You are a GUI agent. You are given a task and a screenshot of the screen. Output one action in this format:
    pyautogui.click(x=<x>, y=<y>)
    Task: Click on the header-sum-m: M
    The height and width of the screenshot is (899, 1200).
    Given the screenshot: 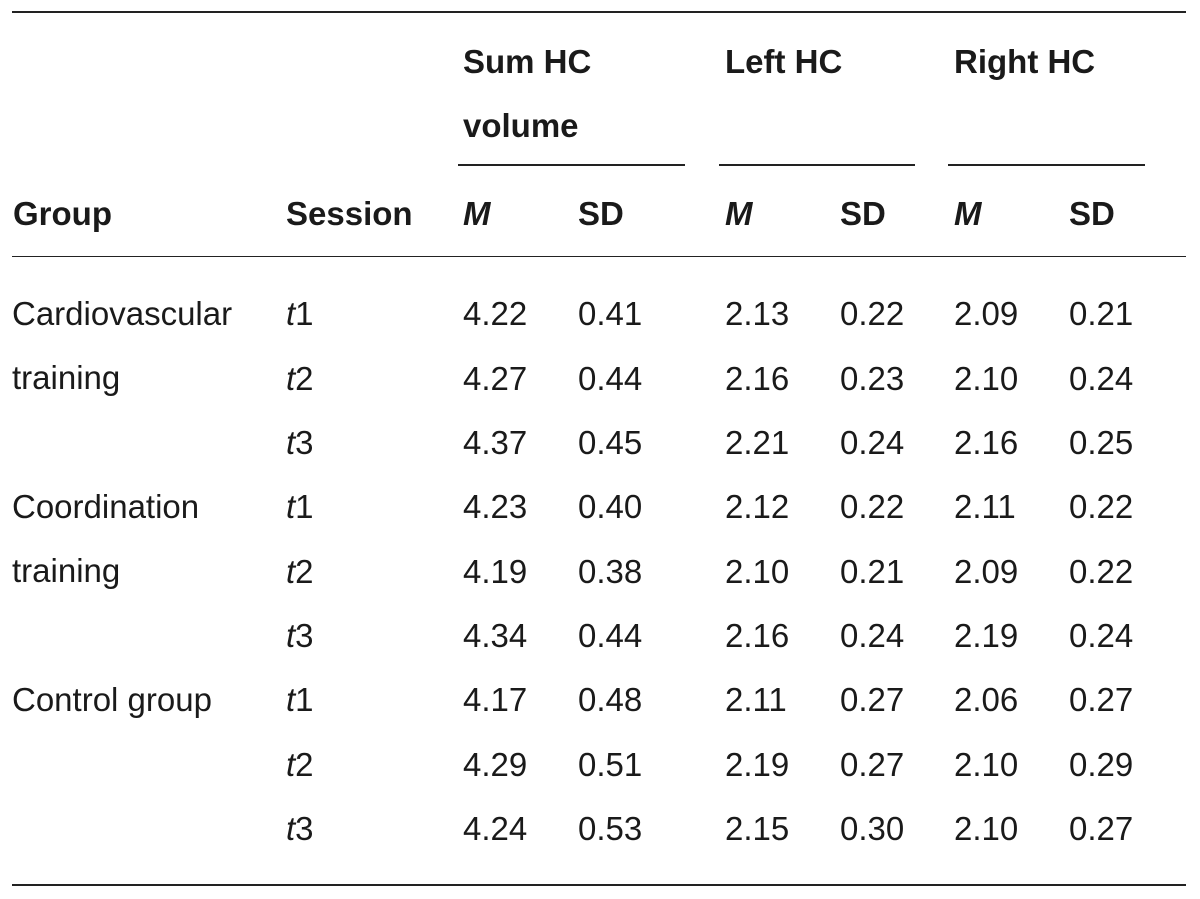 What is the action you would take?
    pyautogui.click(x=477, y=213)
    